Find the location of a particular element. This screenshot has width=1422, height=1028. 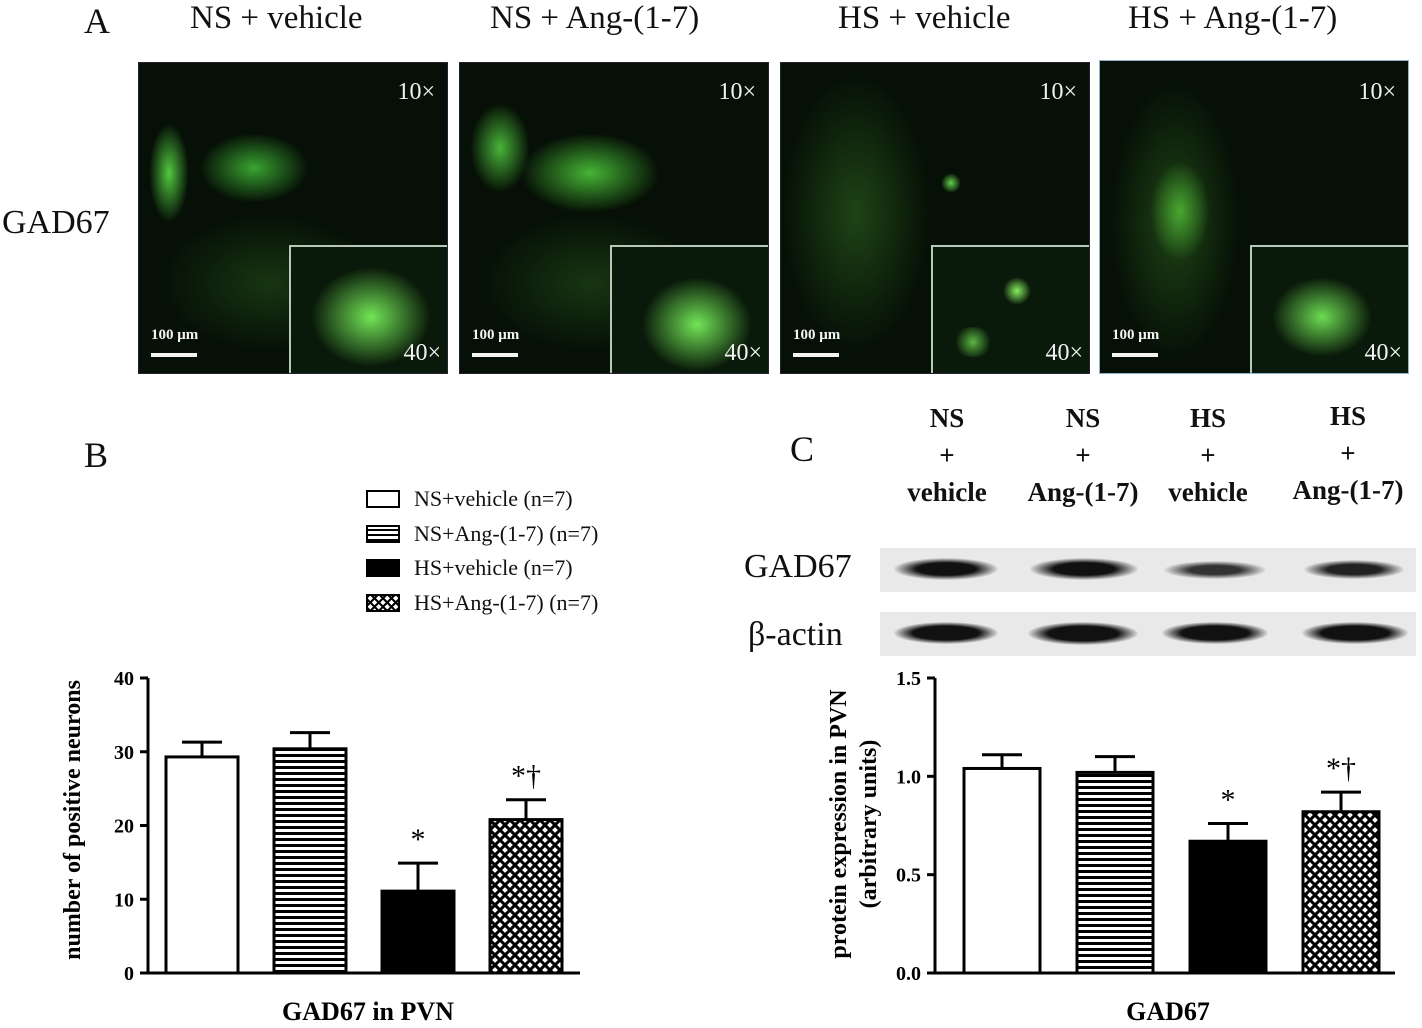

legend-swatch-solid is located at coordinates (383, 568).